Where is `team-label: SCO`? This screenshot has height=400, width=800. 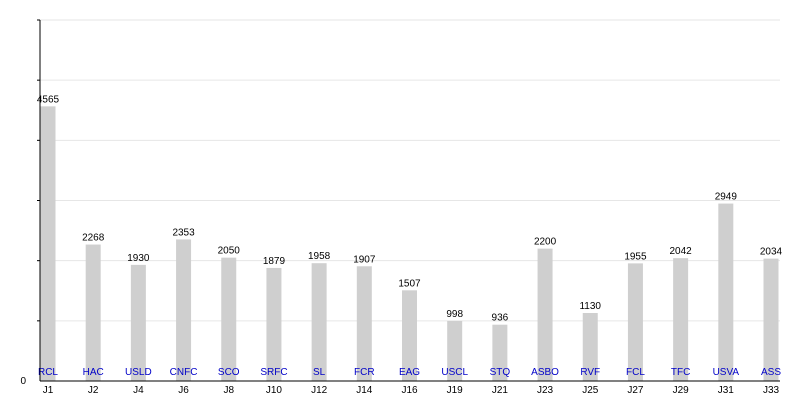
team-label: SCO is located at coordinates (229, 372).